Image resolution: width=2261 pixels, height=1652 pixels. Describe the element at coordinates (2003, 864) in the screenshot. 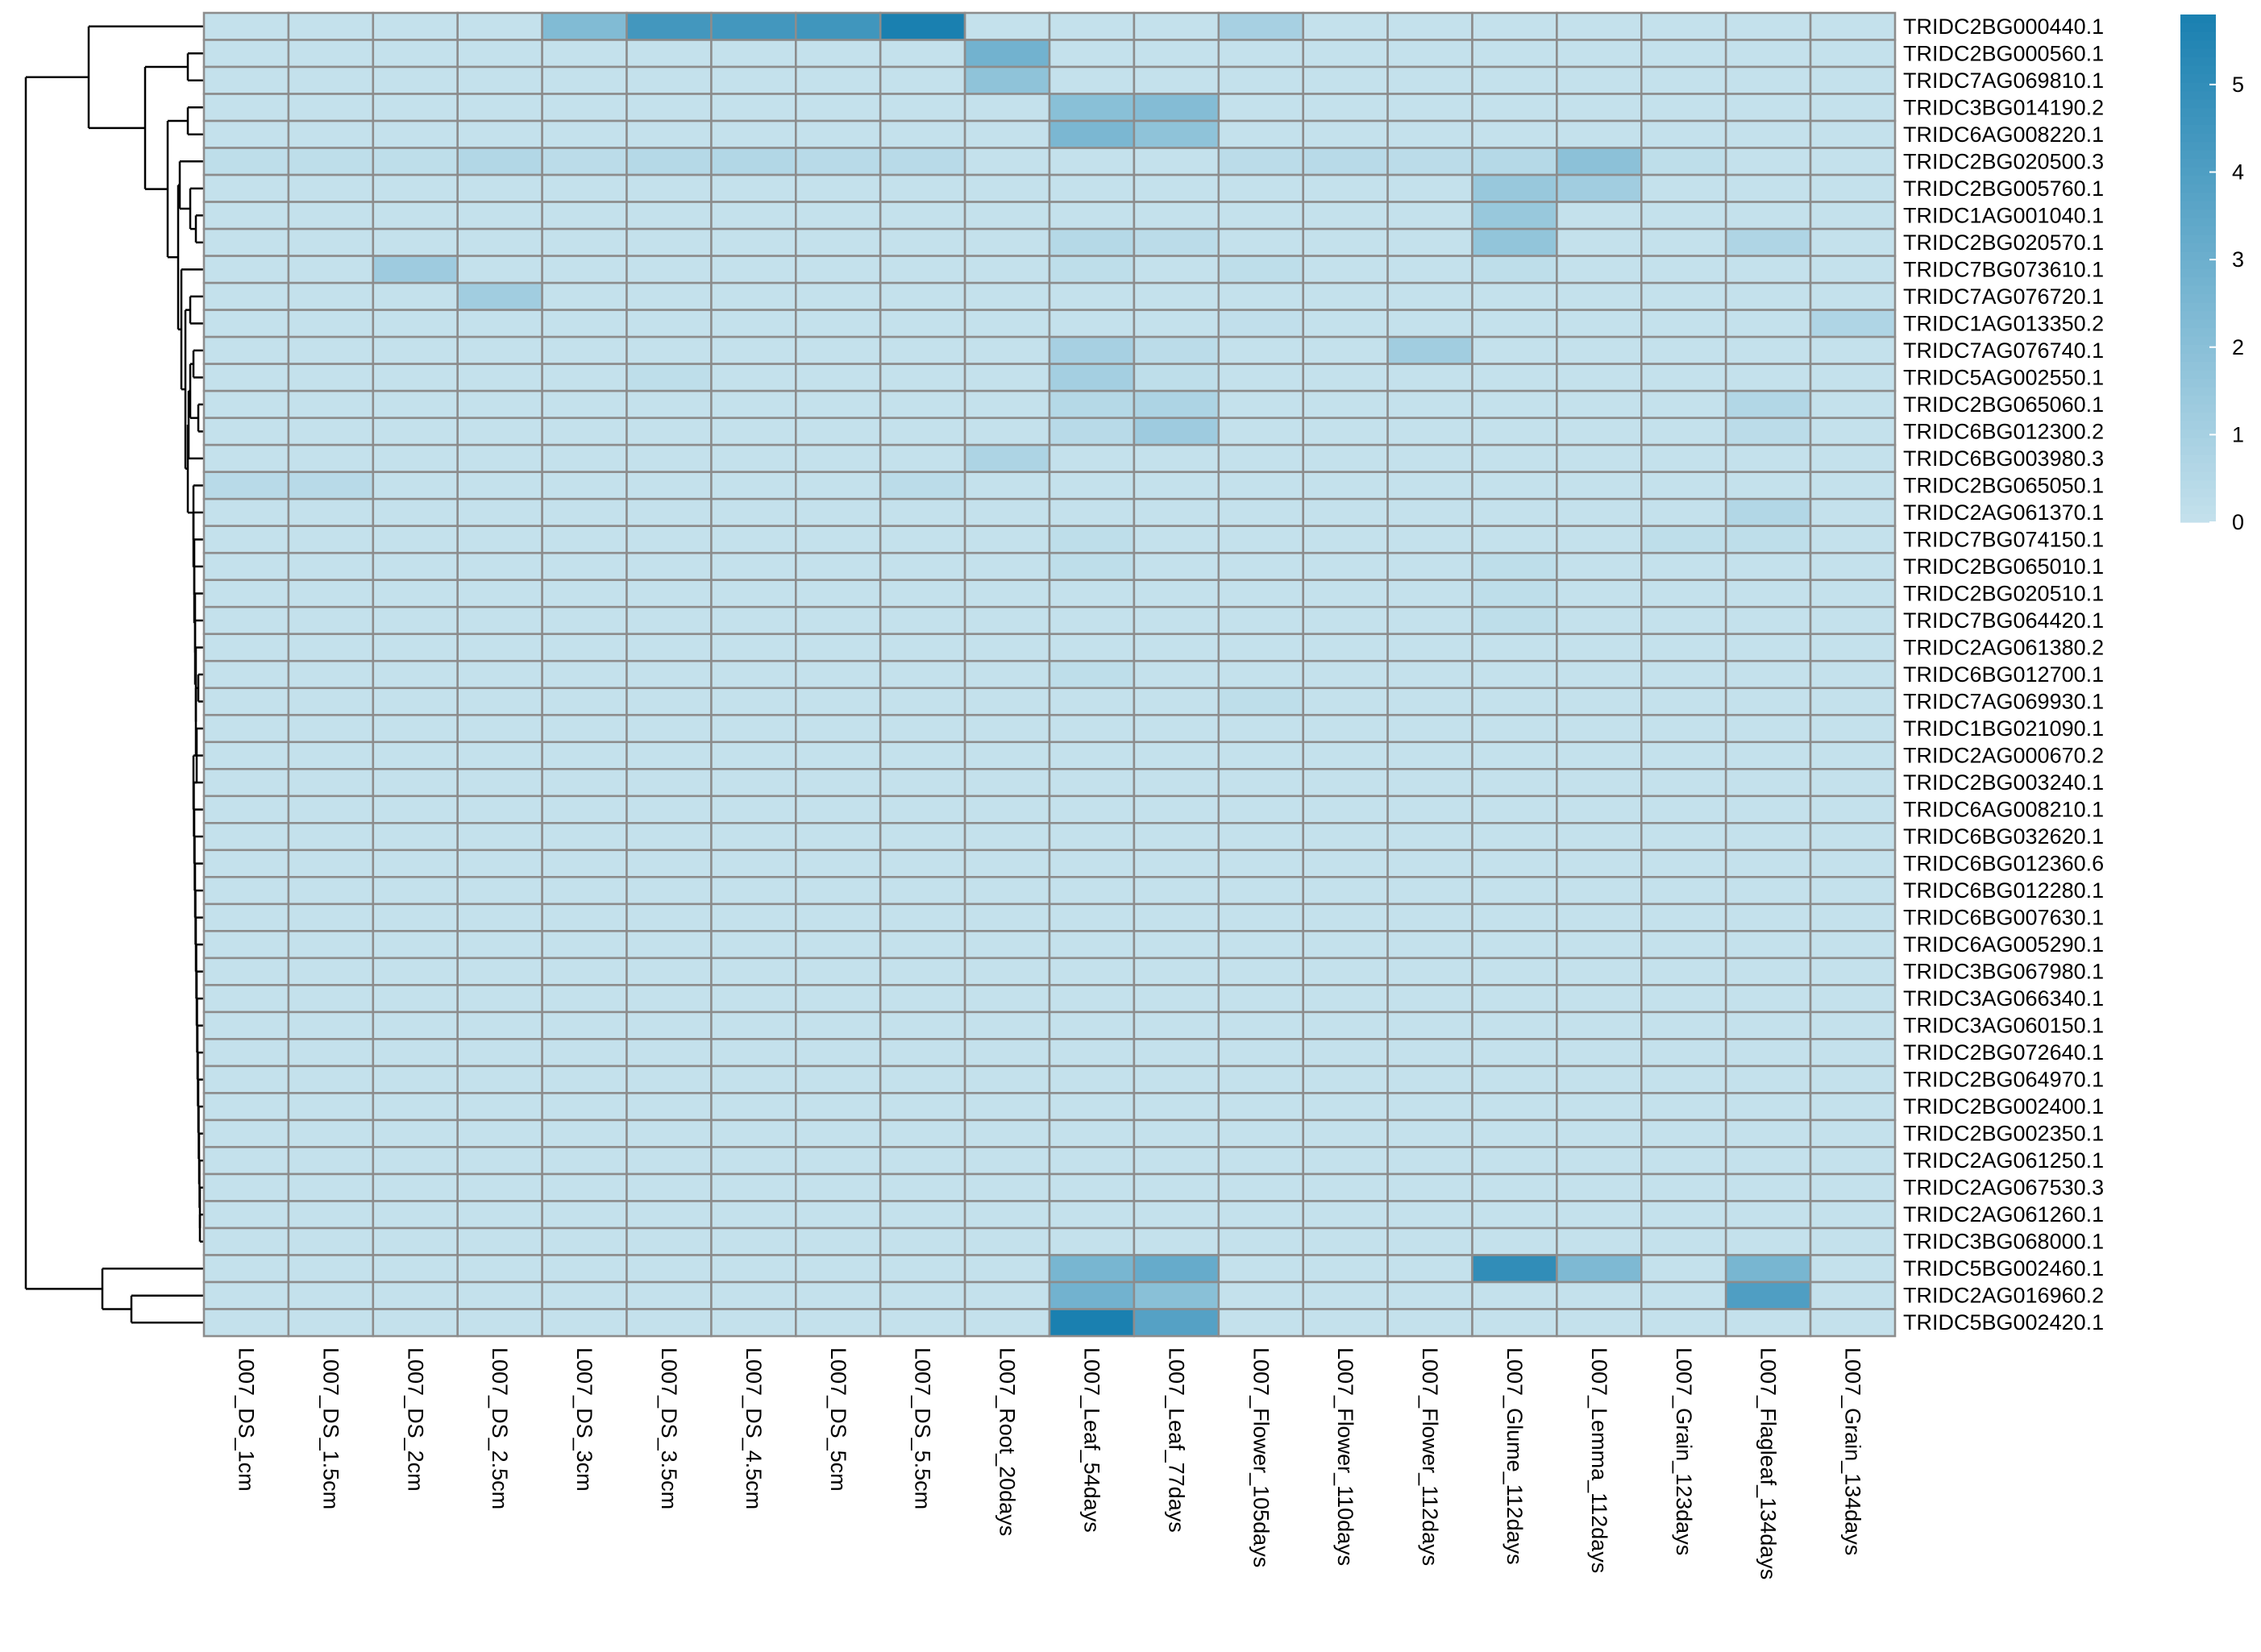

I see `row-label: TRIDC6BG012360.6` at that location.